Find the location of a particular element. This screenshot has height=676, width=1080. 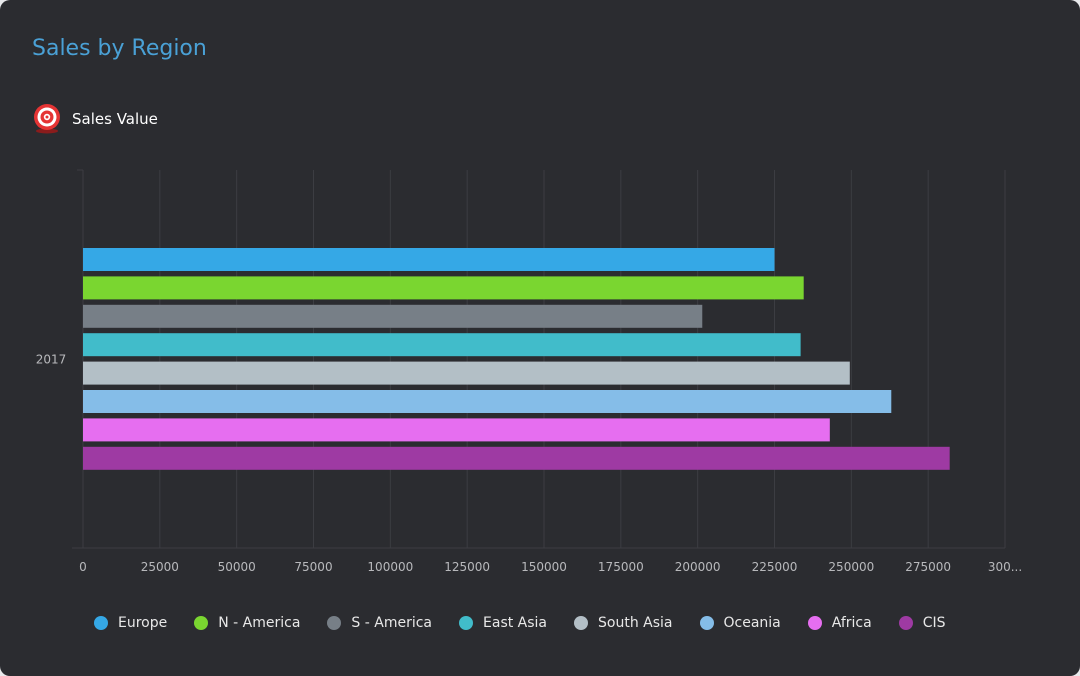

legend-item: CIS is located at coordinates (922, 623).